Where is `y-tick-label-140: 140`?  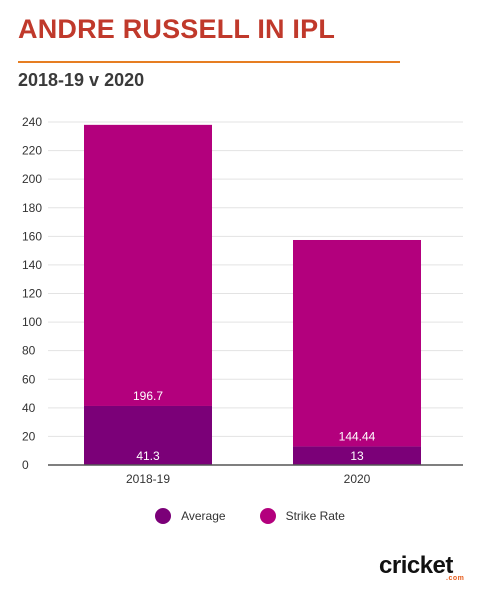 y-tick-label-140: 140 is located at coordinates (32, 265).